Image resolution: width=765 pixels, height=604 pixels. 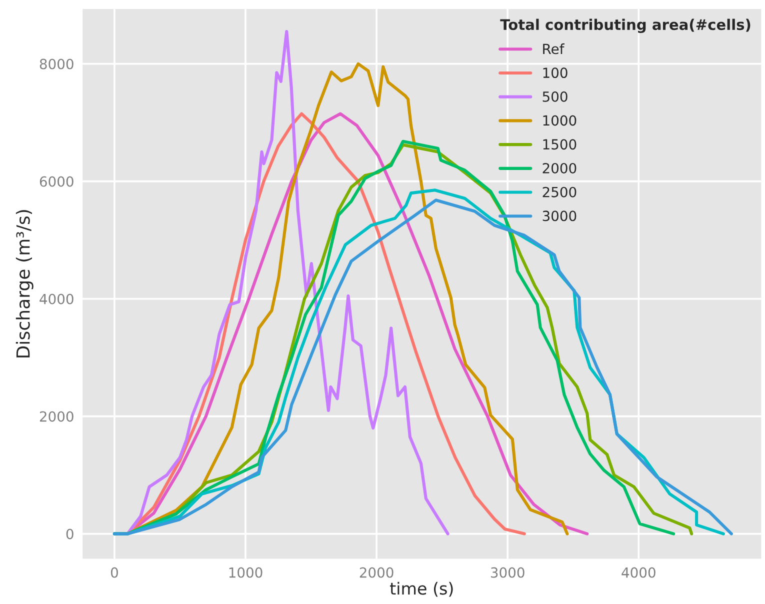 What do you see at coordinates (555, 73) in the screenshot?
I see `legend-label: 100` at bounding box center [555, 73].